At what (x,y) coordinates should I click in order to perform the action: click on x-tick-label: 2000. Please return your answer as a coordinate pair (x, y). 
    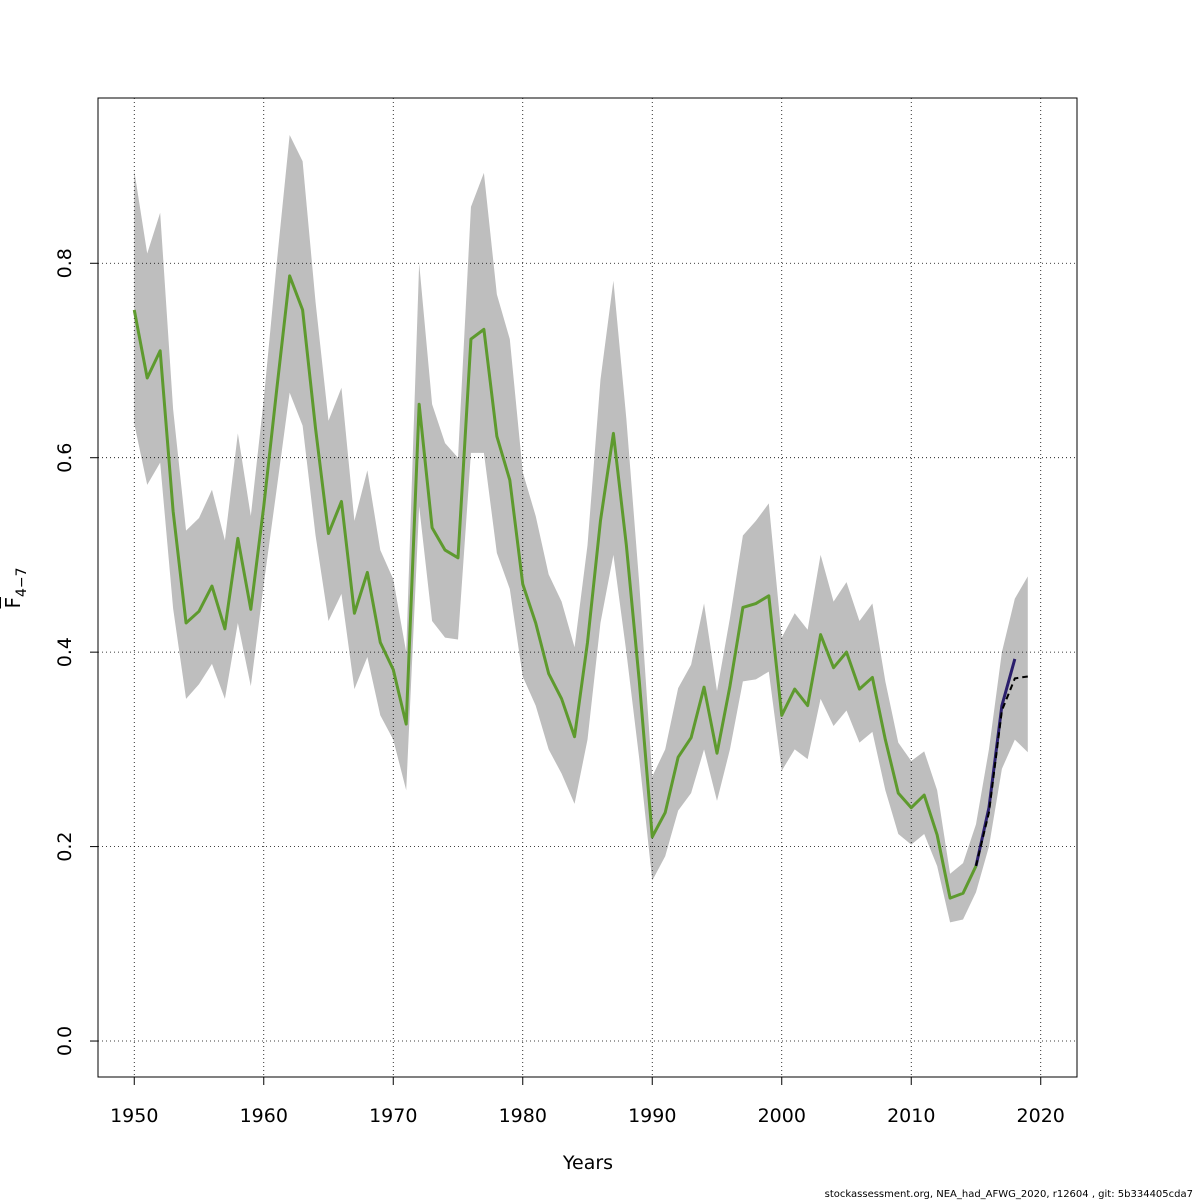
    Looking at the image, I should click on (782, 1116).